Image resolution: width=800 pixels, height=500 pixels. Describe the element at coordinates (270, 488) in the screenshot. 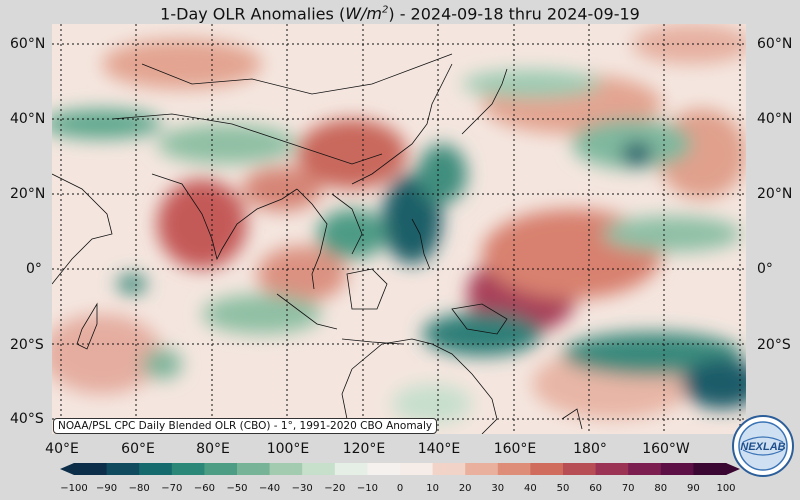

I see `colorbar-tick-label: −40` at that location.